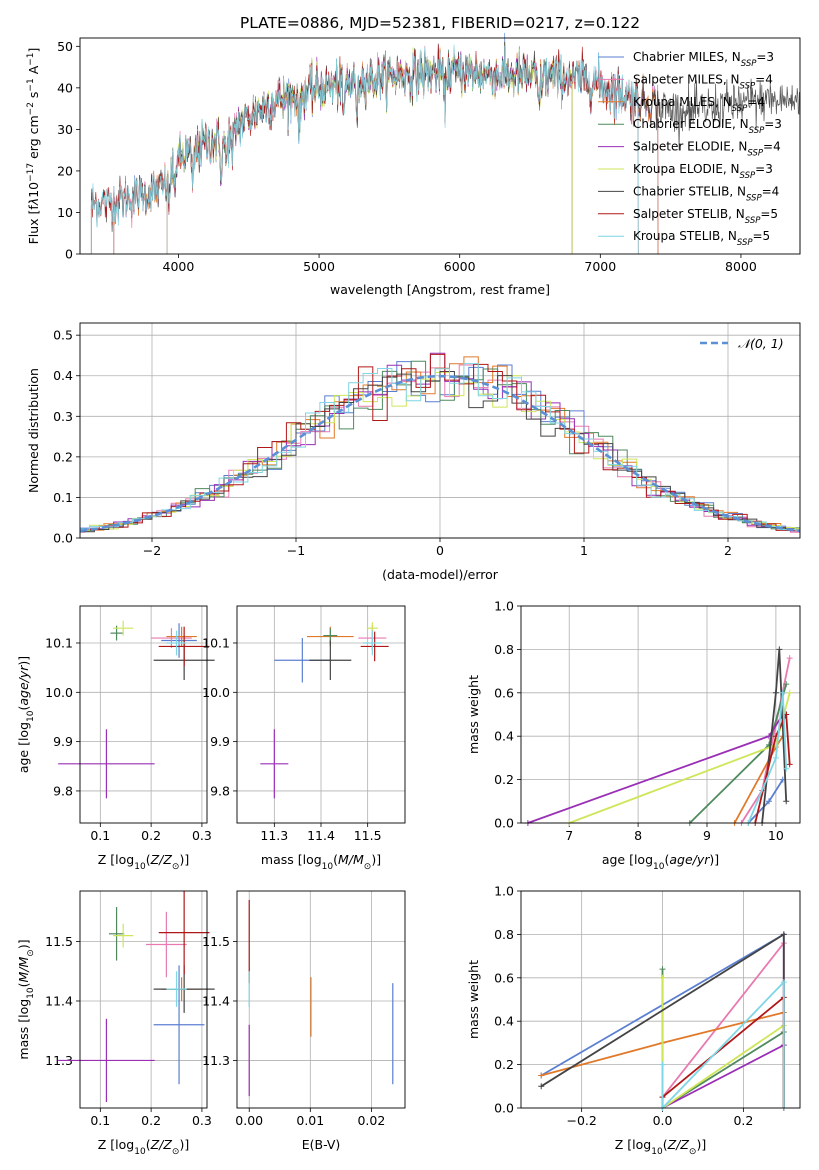 The image size is (819, 1170). Describe the element at coordinates (63, 416) in the screenshot. I see `y-tick-label: 0.3` at that location.